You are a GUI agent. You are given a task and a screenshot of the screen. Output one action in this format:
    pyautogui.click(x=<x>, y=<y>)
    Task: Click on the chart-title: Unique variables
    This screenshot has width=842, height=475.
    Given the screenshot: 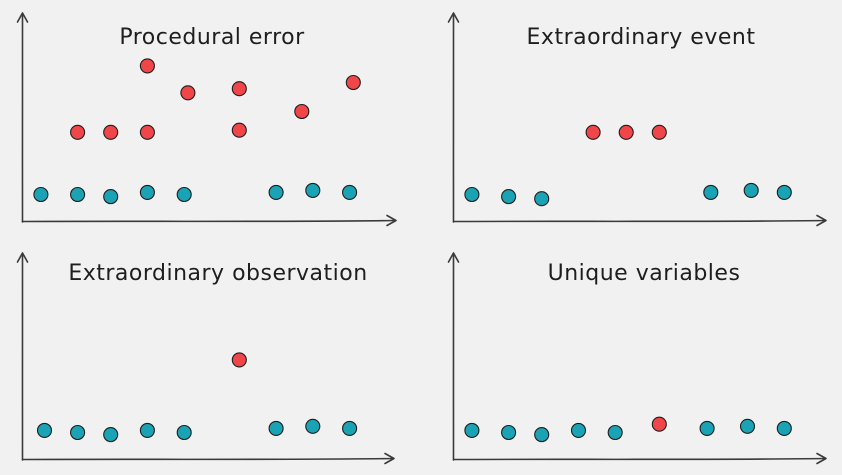 What is the action you would take?
    pyautogui.click(x=644, y=273)
    